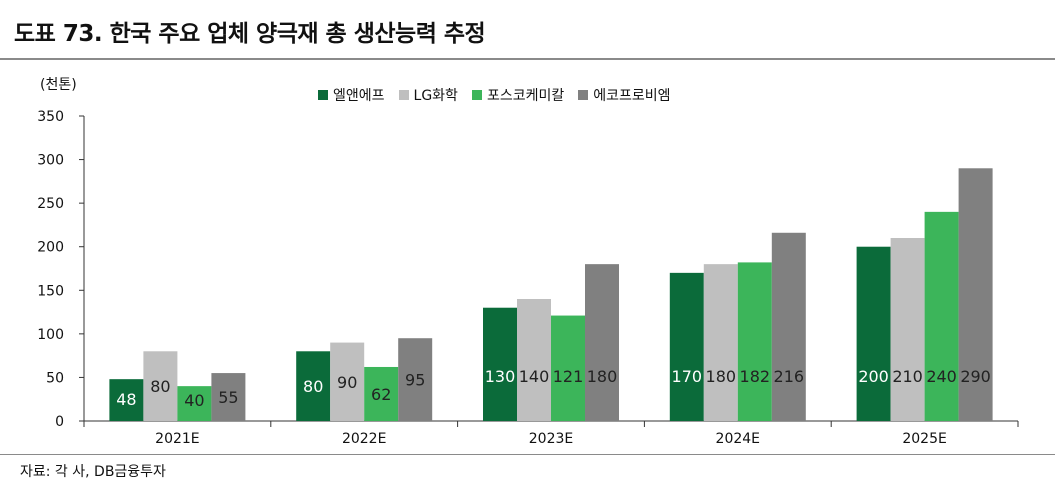 Image resolution: width=1055 pixels, height=495 pixels. What do you see at coordinates (975, 376) in the screenshot?
I see `data-label: 290` at bounding box center [975, 376].